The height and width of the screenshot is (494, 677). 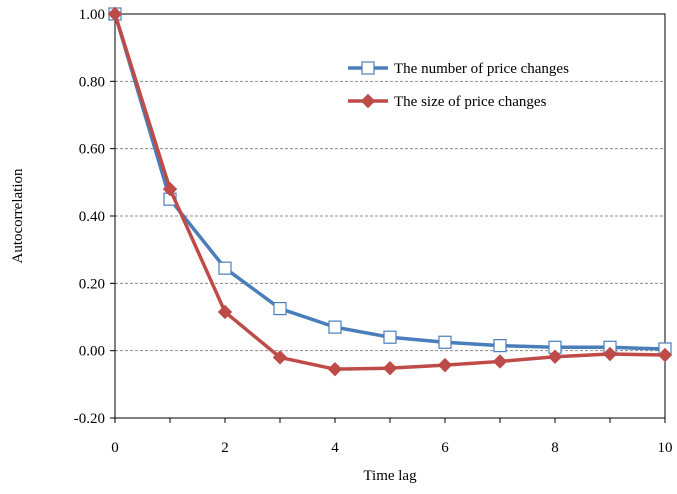 What do you see at coordinates (390, 476) in the screenshot?
I see `x-axis-title: Time lag` at bounding box center [390, 476].